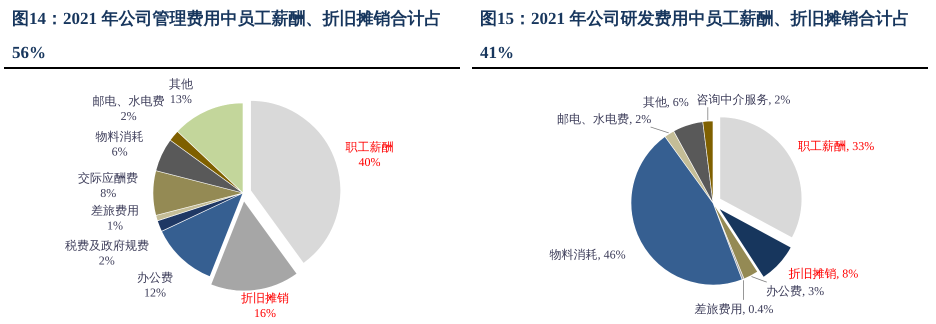 The height and width of the screenshot is (324, 936). I want to click on slice-label: 咨询中介服务, 2%, so click(743, 99).